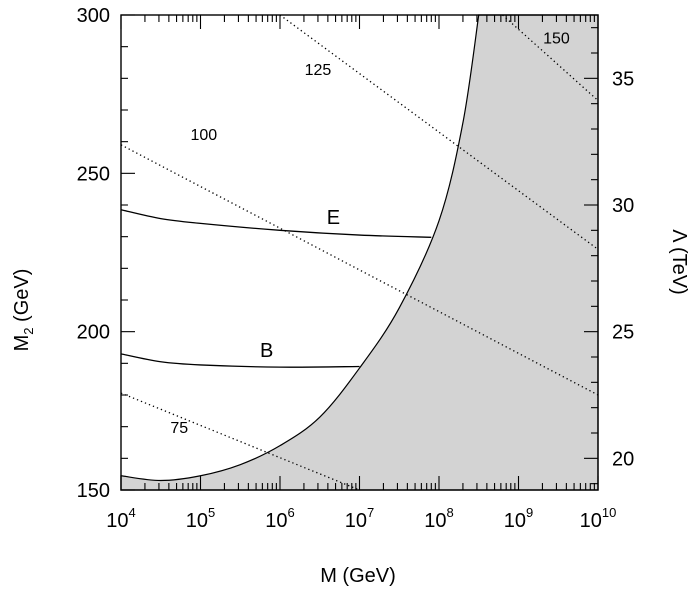  What do you see at coordinates (93, 333) in the screenshot?
I see `y-left-tick-label: 200` at bounding box center [93, 333].